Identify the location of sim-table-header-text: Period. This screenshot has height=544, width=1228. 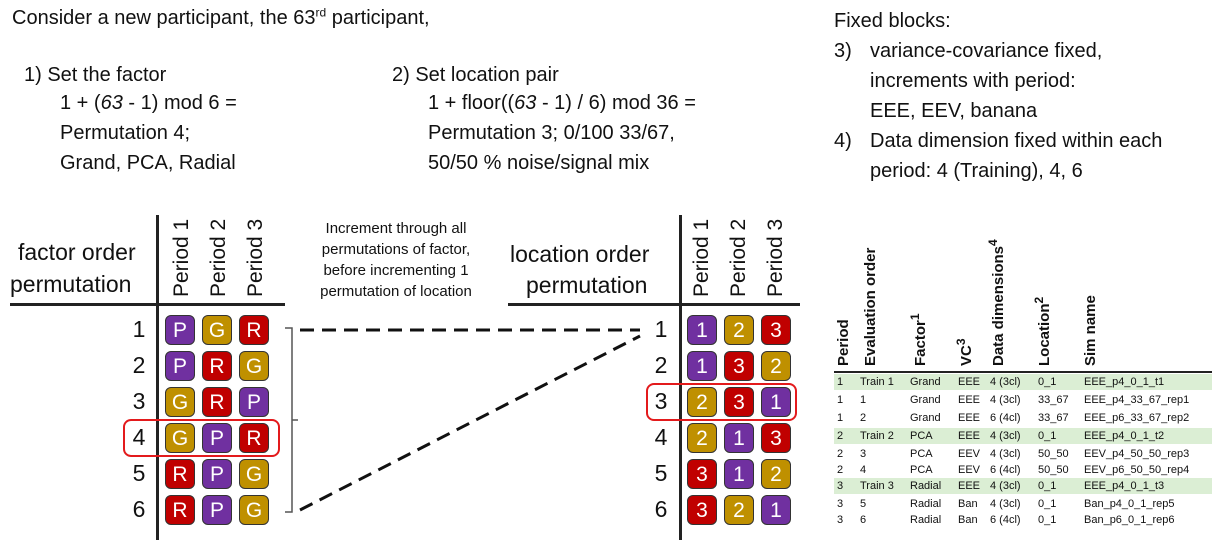
(843, 342).